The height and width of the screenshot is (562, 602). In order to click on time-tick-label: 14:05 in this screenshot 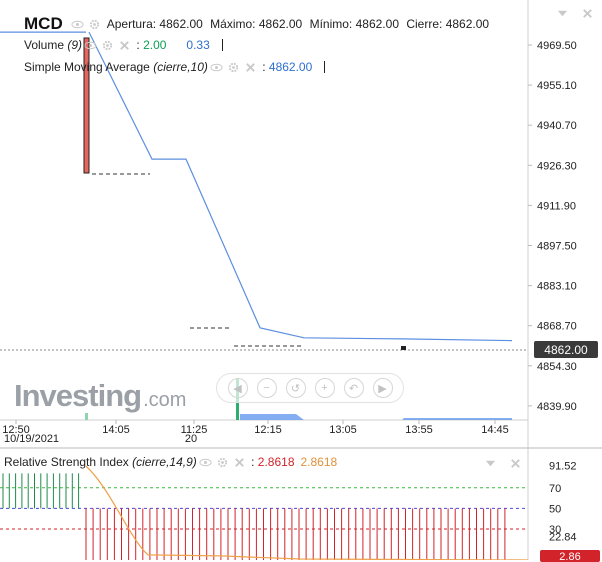, I will do `click(116, 430)`.